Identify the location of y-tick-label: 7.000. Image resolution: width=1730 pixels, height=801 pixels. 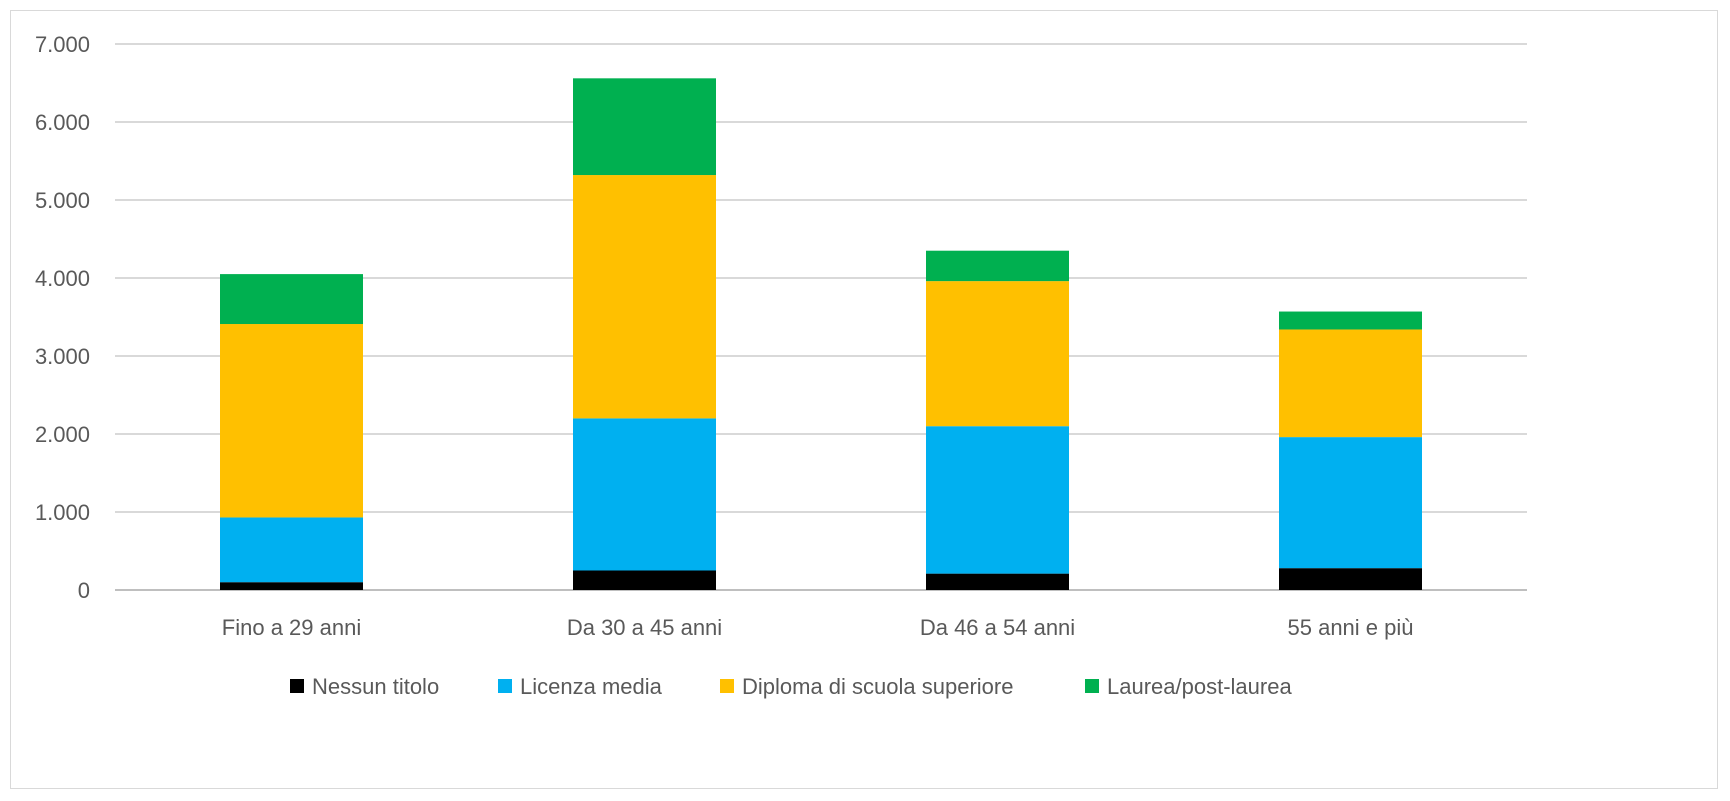
(62, 44).